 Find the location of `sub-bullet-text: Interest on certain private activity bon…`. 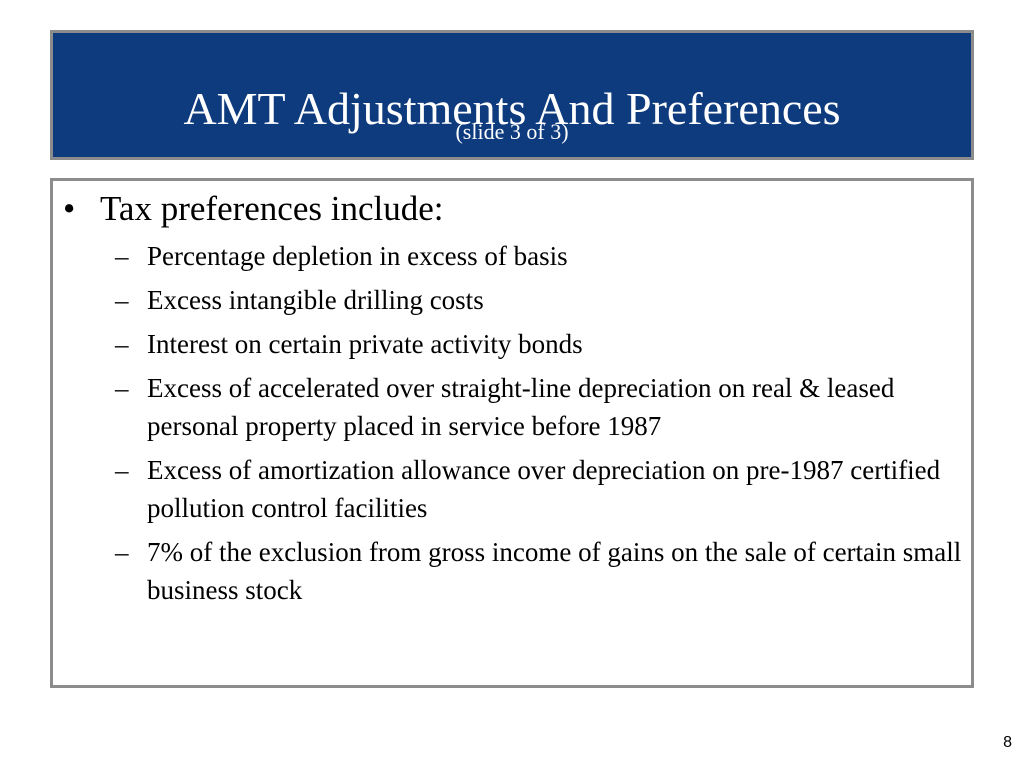

sub-bullet-text: Interest on certain private activity bon… is located at coordinates (365, 344).